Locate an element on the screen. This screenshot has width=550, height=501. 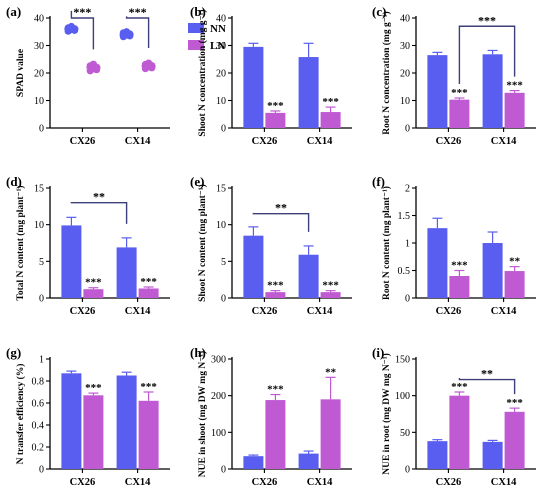
panel-label: (c) is located at coordinates (379, 11).